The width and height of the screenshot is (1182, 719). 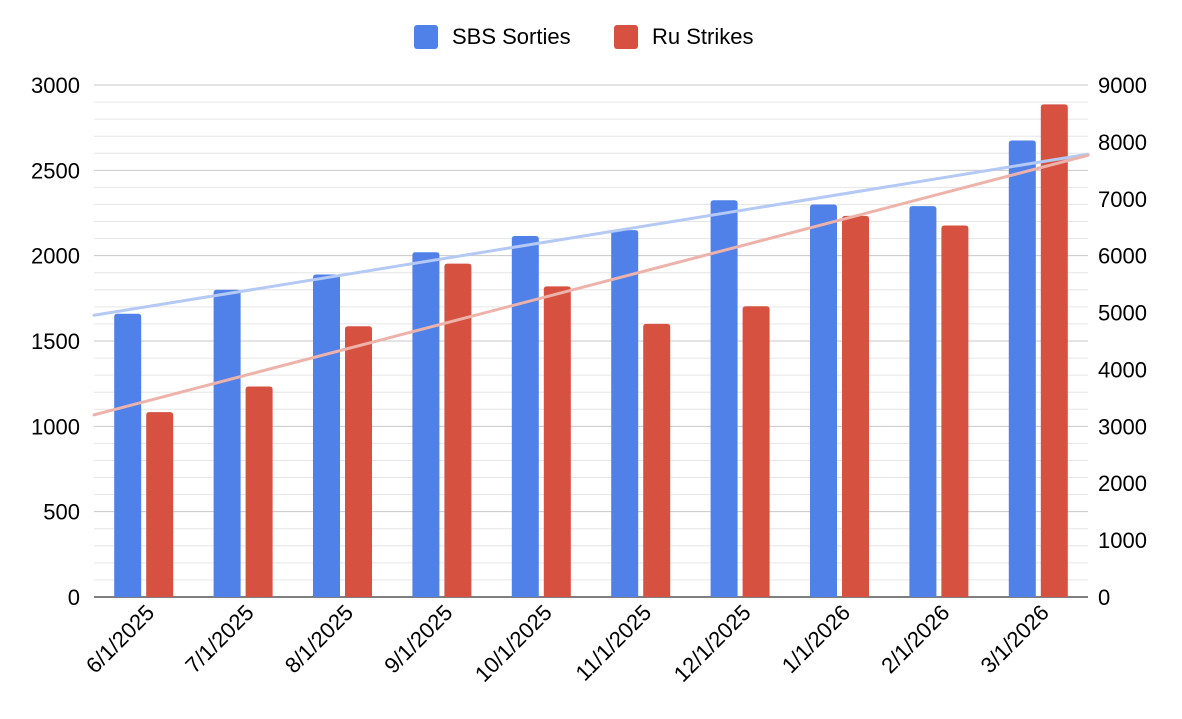 What do you see at coordinates (626, 37) in the screenshot?
I see `legend-swatch-ru-strikes` at bounding box center [626, 37].